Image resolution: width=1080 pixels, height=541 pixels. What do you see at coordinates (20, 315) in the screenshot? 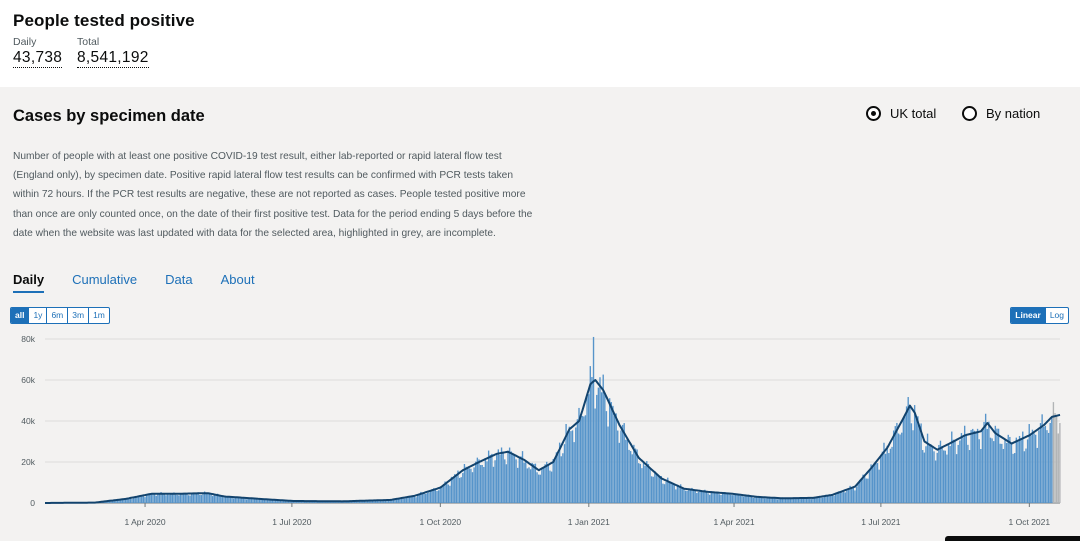
I see `range-all-button: all` at bounding box center [20, 315].